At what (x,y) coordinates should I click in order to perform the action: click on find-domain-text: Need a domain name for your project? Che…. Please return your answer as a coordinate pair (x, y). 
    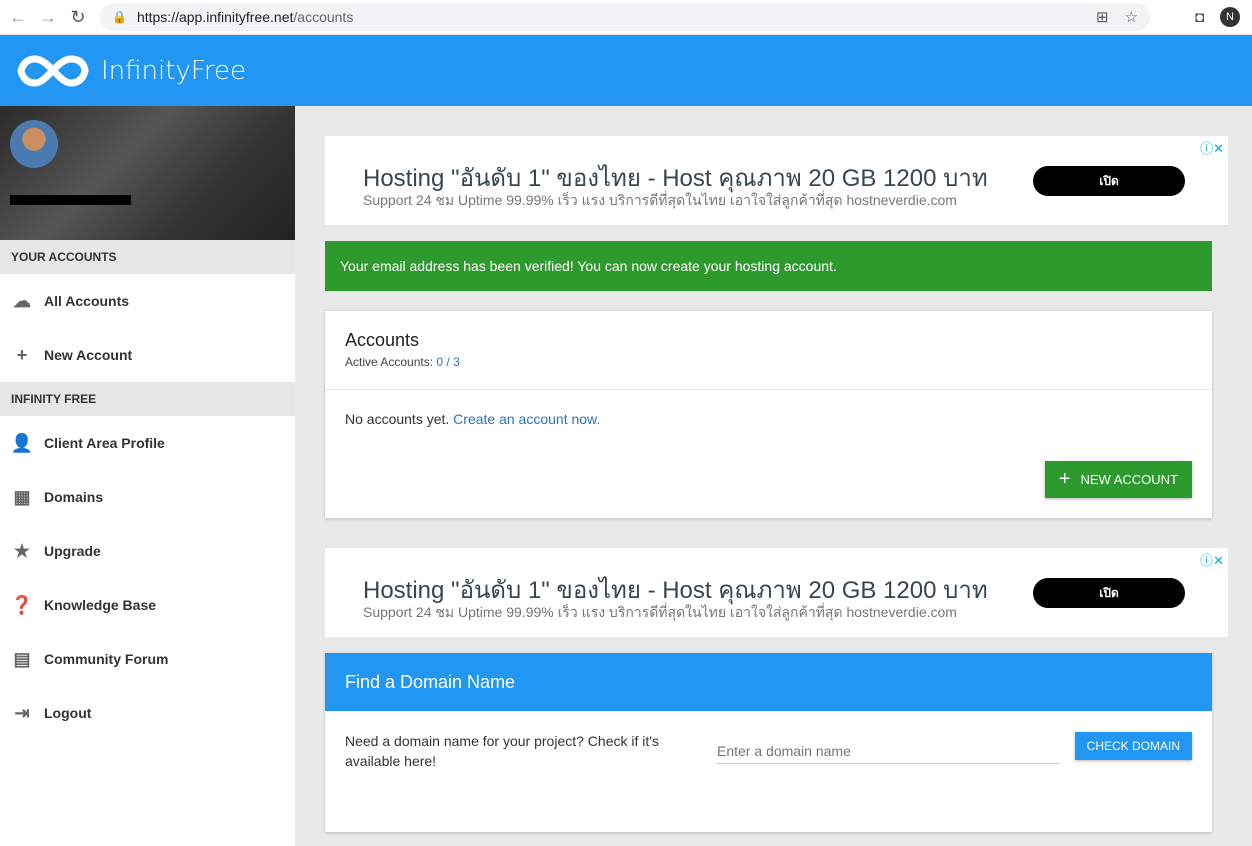
    Looking at the image, I should click on (502, 751).